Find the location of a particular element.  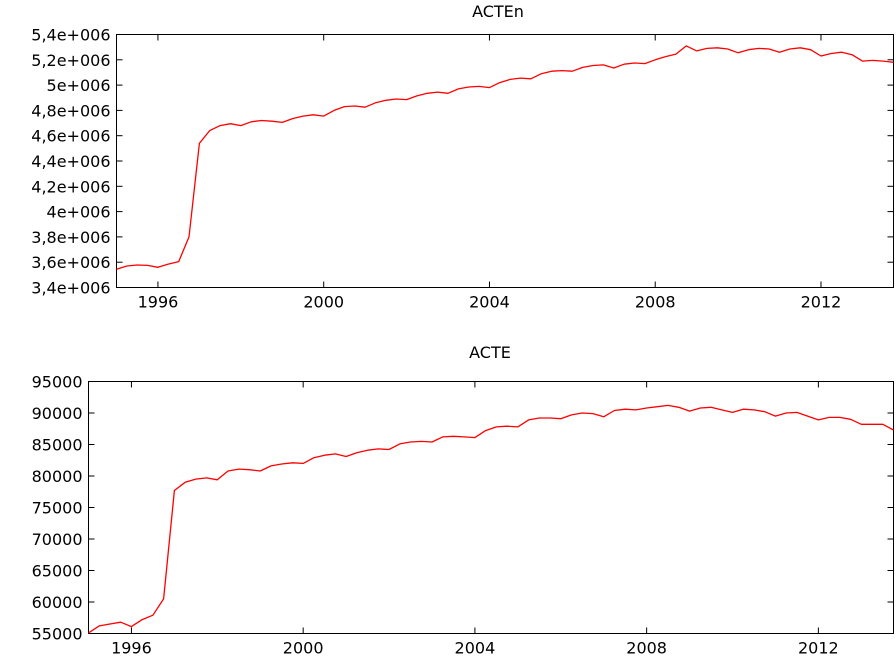

y-tick-label: 3,6e+006 is located at coordinates (70, 262).